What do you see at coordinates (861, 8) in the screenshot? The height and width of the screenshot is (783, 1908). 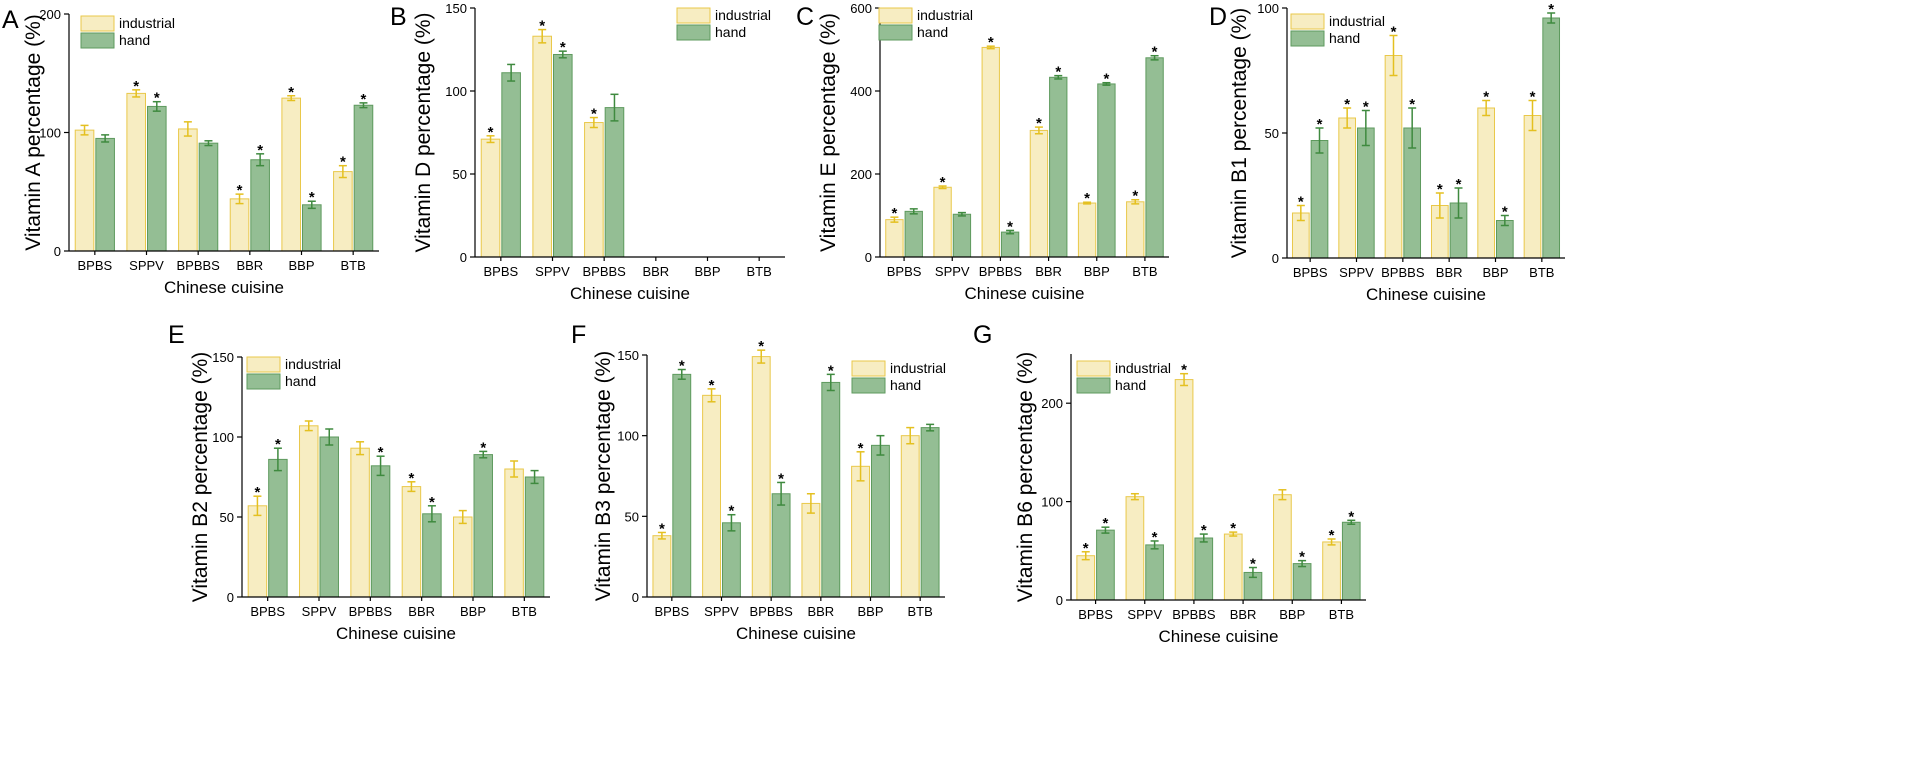 I see `y-tick-label: 600` at bounding box center [861, 8].